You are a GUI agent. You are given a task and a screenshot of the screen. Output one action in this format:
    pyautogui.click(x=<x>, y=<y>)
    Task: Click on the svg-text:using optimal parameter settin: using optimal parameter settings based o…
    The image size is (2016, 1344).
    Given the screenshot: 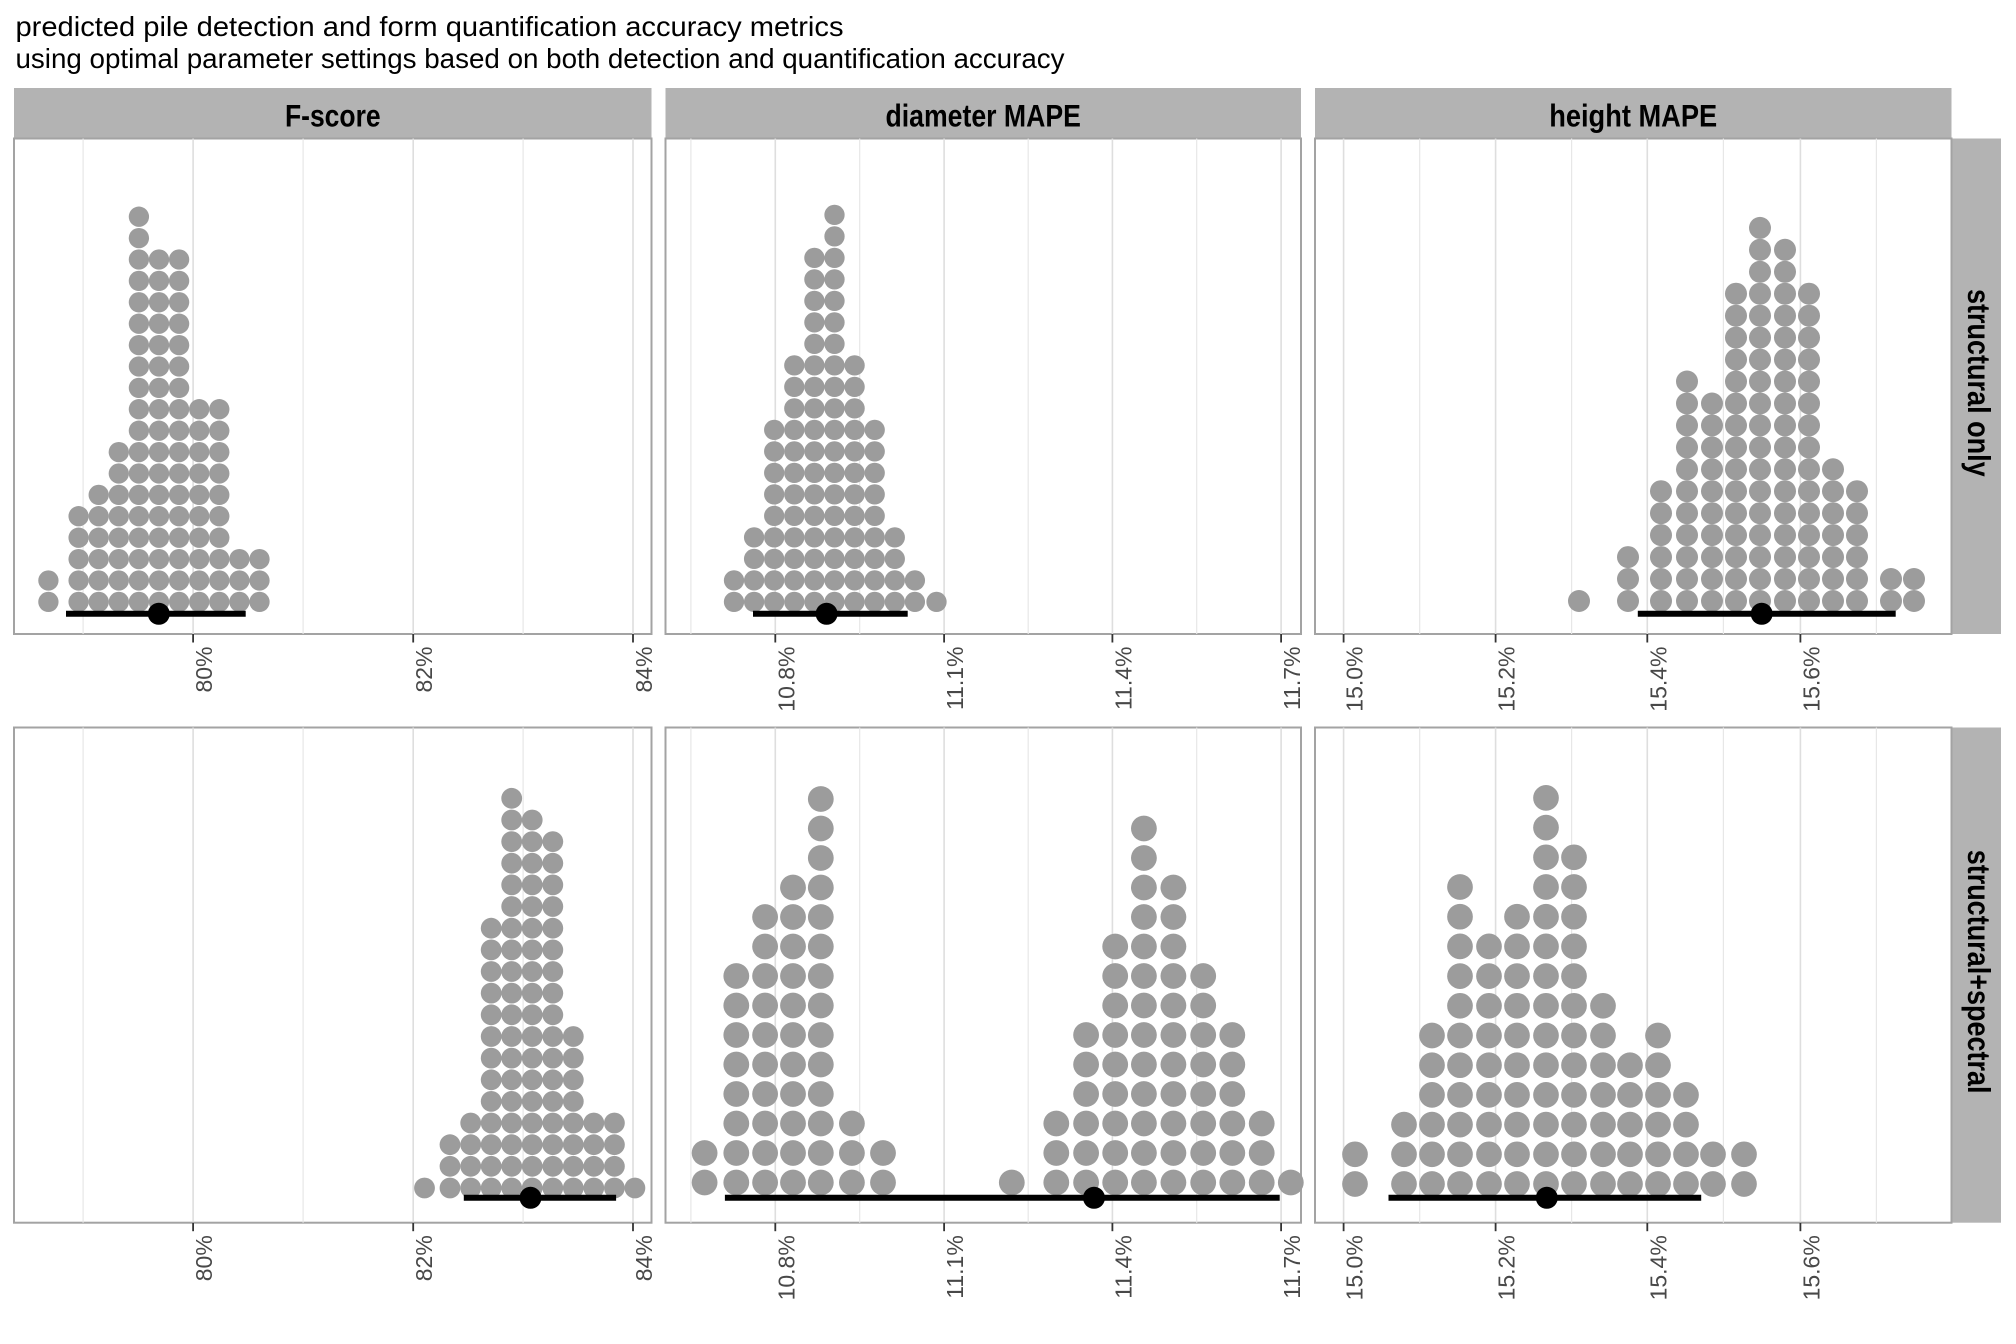 What is the action you would take?
    pyautogui.click(x=540, y=58)
    